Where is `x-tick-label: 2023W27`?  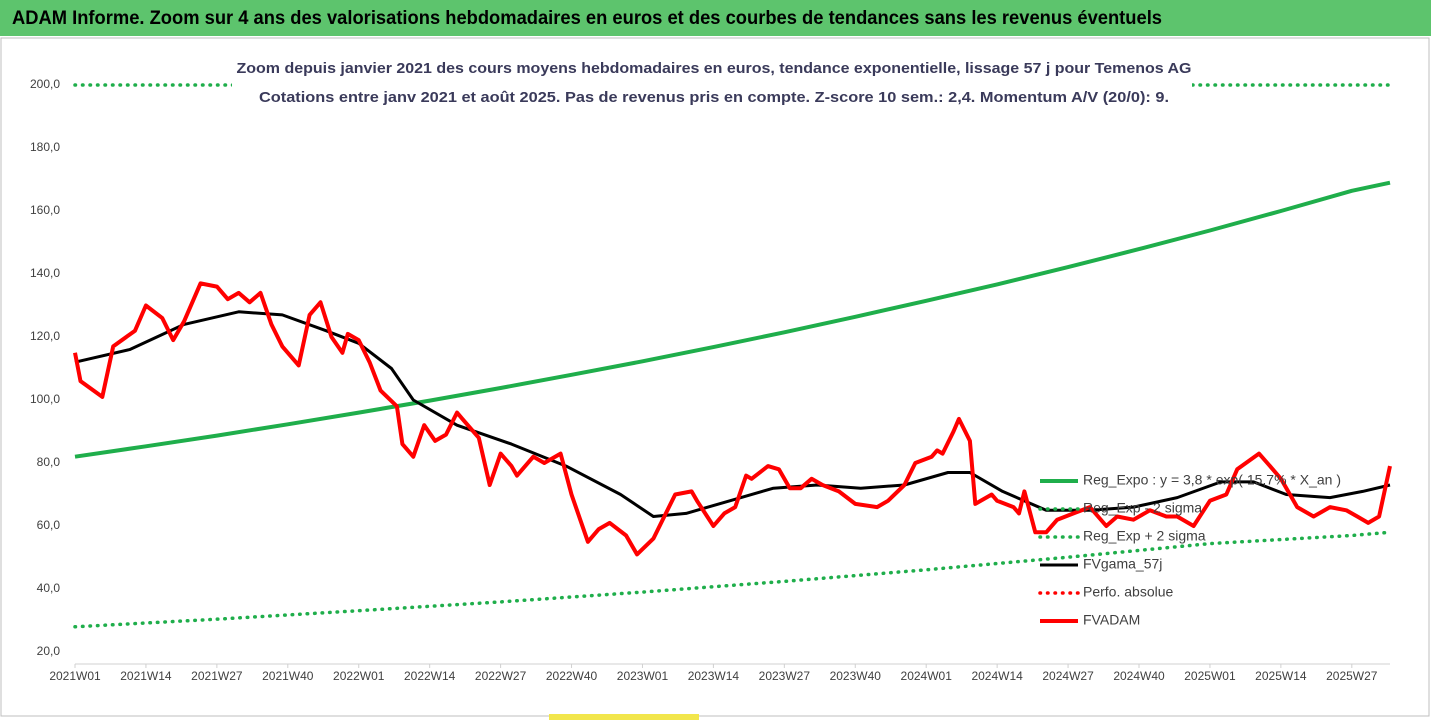
x-tick-label: 2023W27 is located at coordinates (785, 676).